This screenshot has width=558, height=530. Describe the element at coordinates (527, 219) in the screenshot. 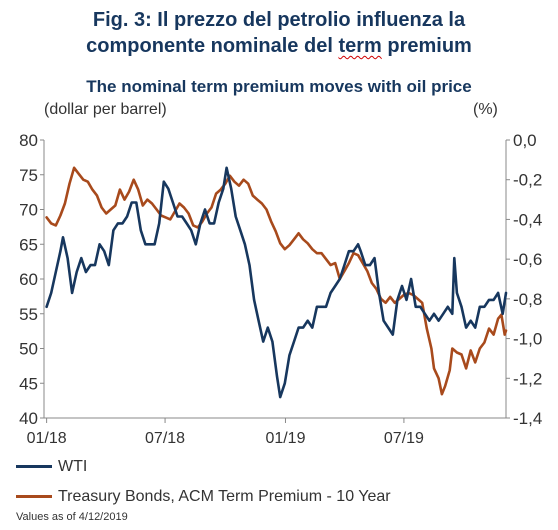

I see `right-axis-tick-label: -0,4` at that location.